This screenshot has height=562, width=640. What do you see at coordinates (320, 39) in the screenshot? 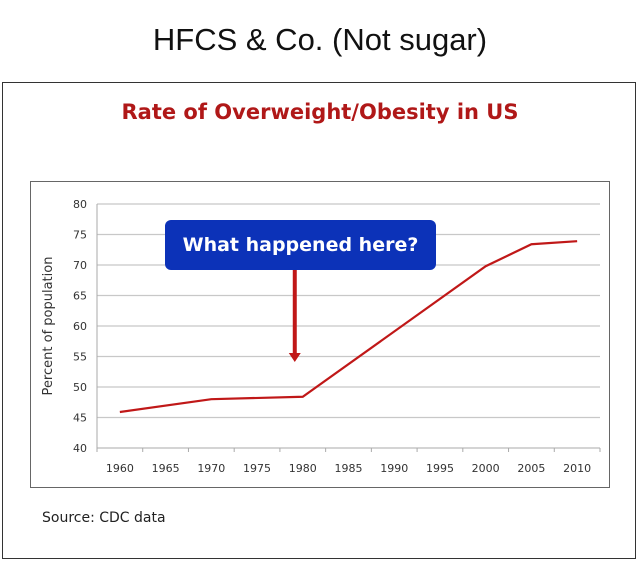
I see `meme-title: HFCS & Co. (Not sugar)` at bounding box center [320, 39].